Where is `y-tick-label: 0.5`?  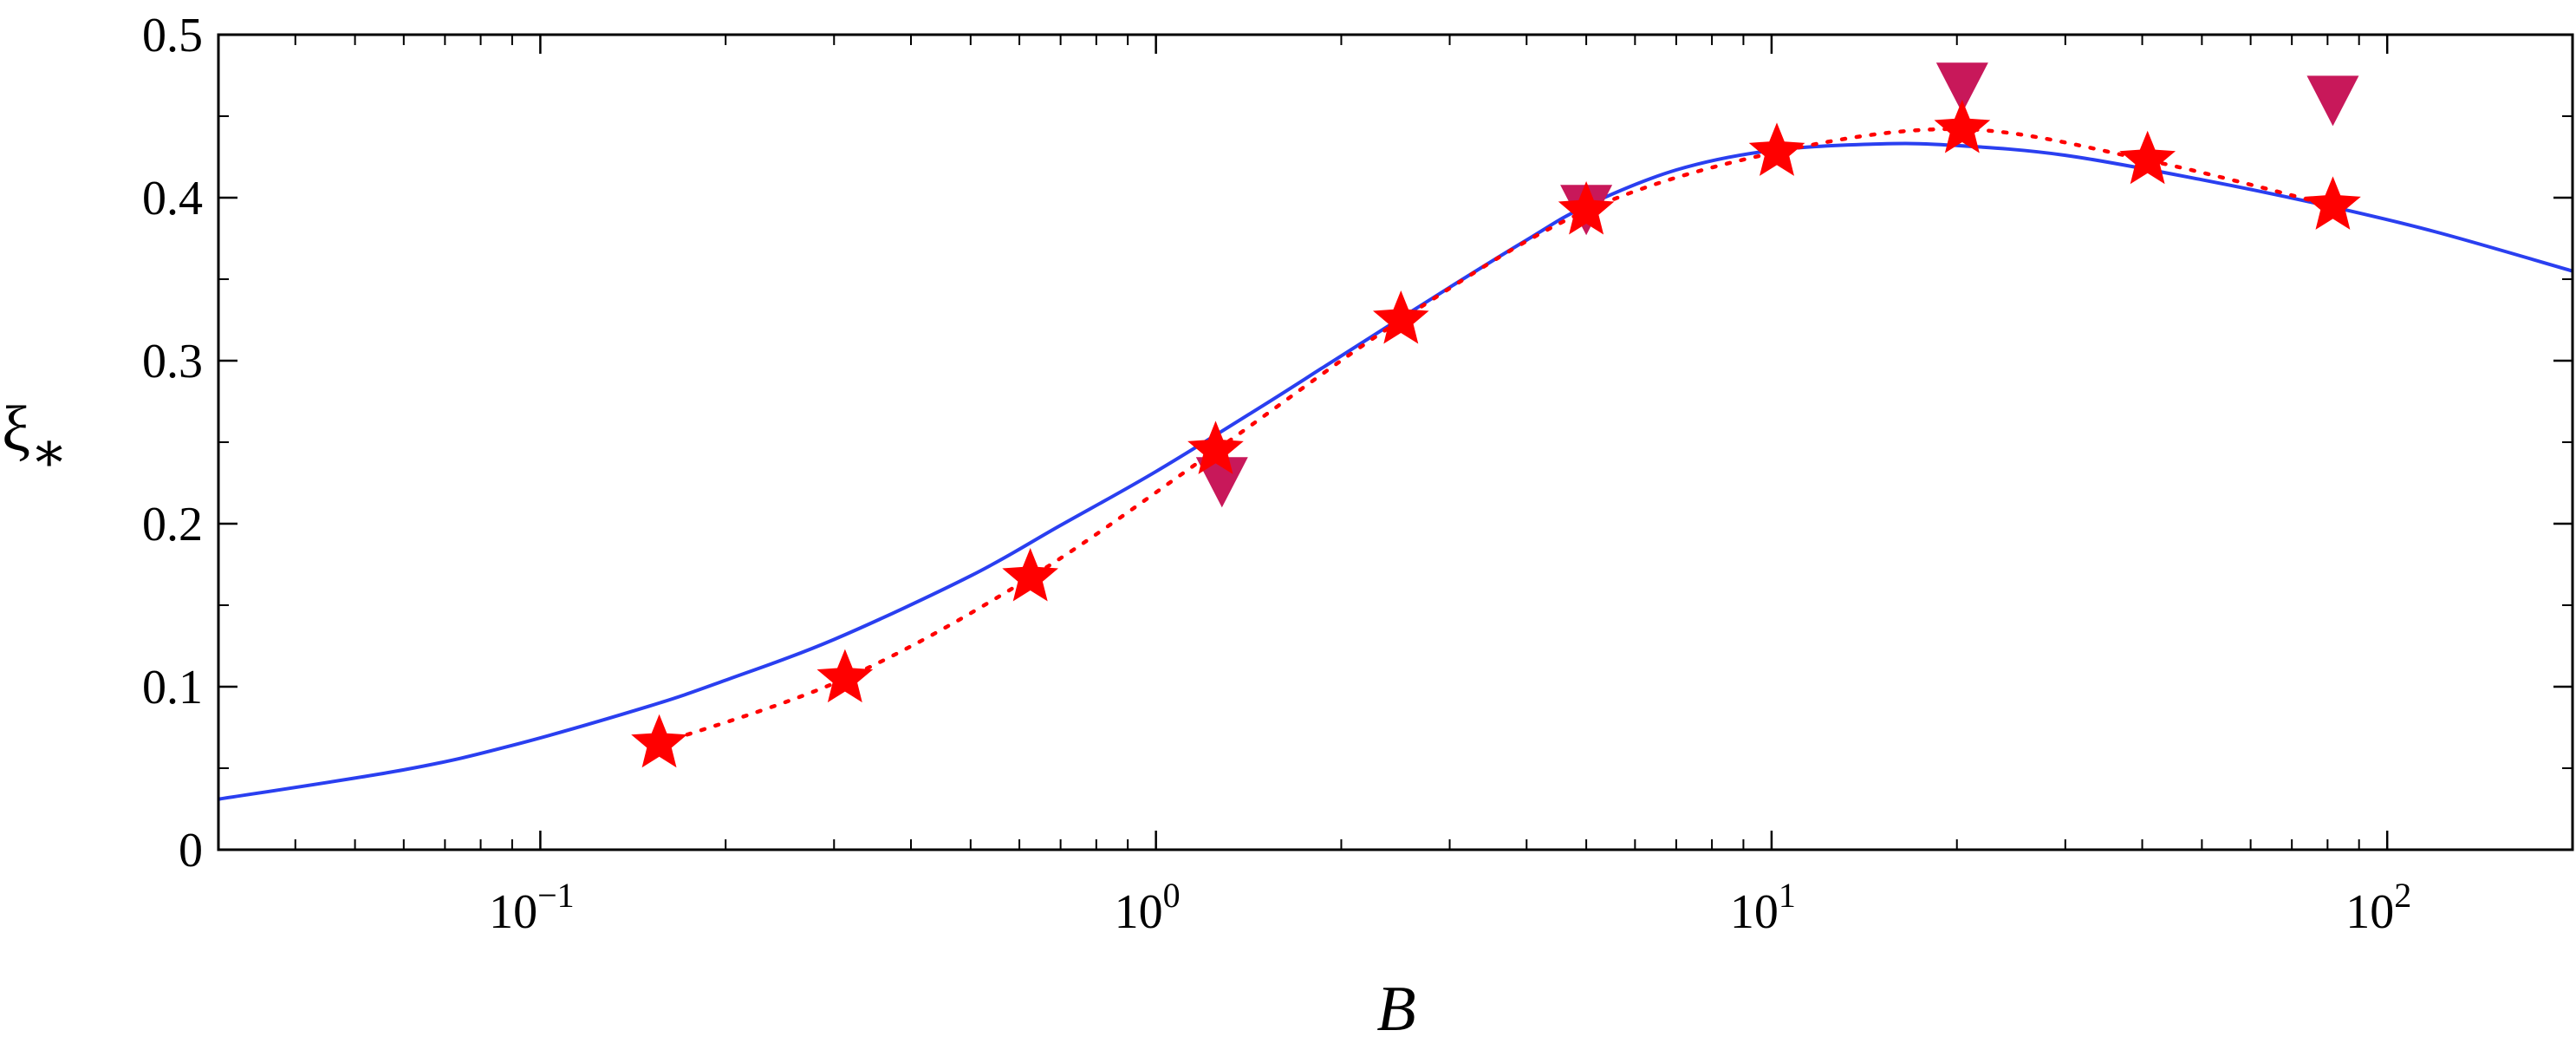 y-tick-label: 0.5 is located at coordinates (172, 35).